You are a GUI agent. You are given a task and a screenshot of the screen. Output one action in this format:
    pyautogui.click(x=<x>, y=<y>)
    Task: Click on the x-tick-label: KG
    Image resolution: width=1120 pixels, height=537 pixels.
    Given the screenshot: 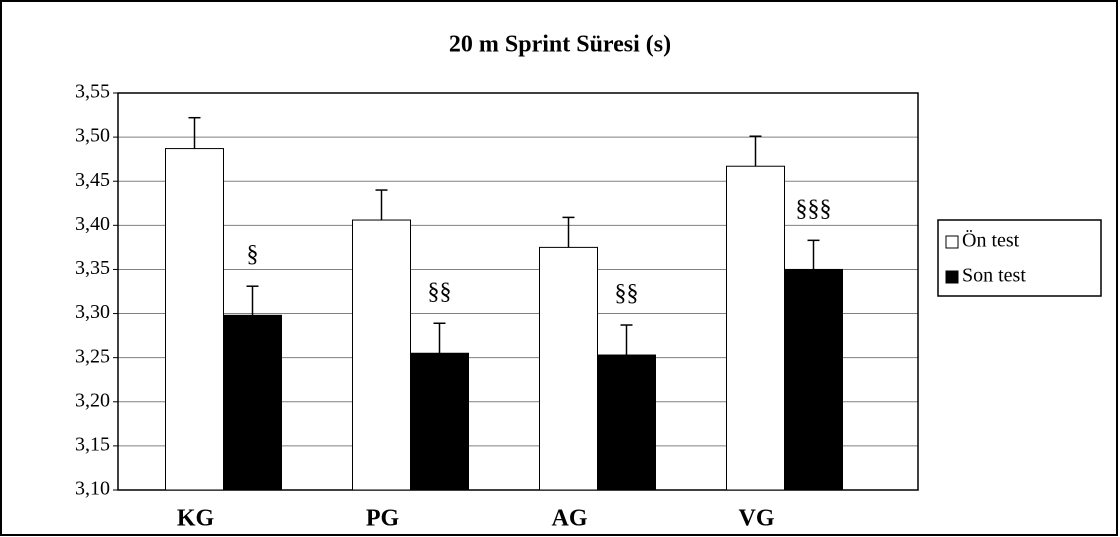 What is the action you would take?
    pyautogui.click(x=196, y=519)
    